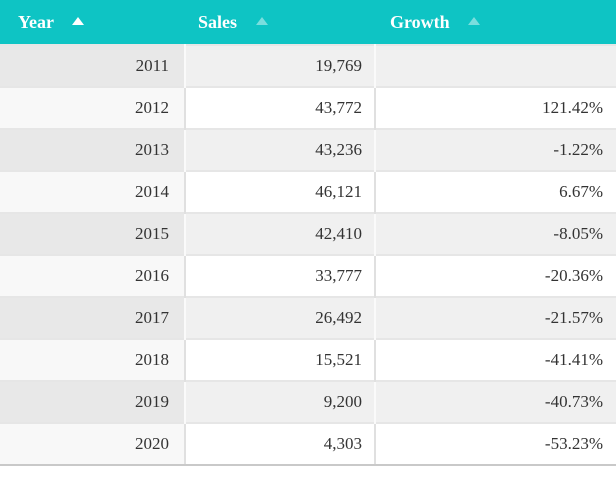 This screenshot has width=616, height=477. Describe the element at coordinates (93, 401) in the screenshot. I see `year-cell: 2019` at that location.